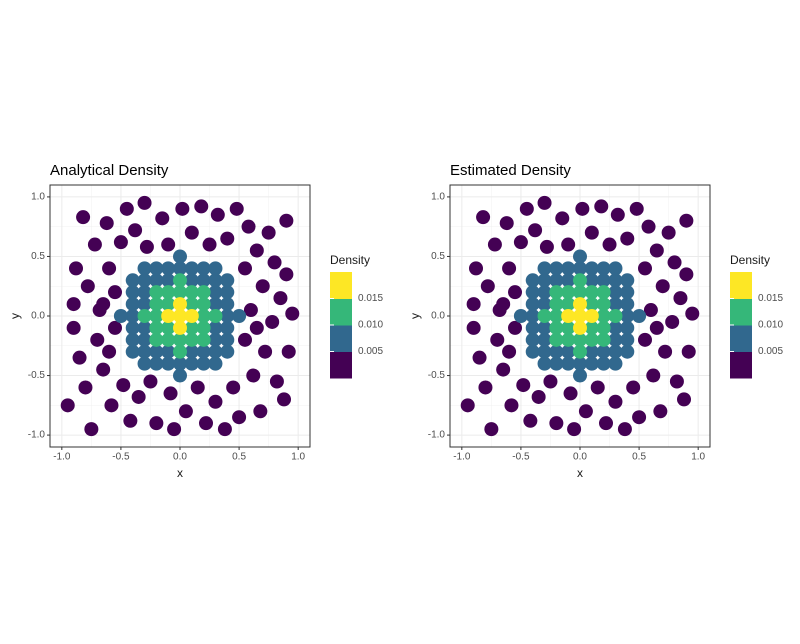 Image resolution: width=800 pixels, height=644 pixels. What do you see at coordinates (38, 316) in the screenshot?
I see `y-tick-label: 0.0` at bounding box center [38, 316].